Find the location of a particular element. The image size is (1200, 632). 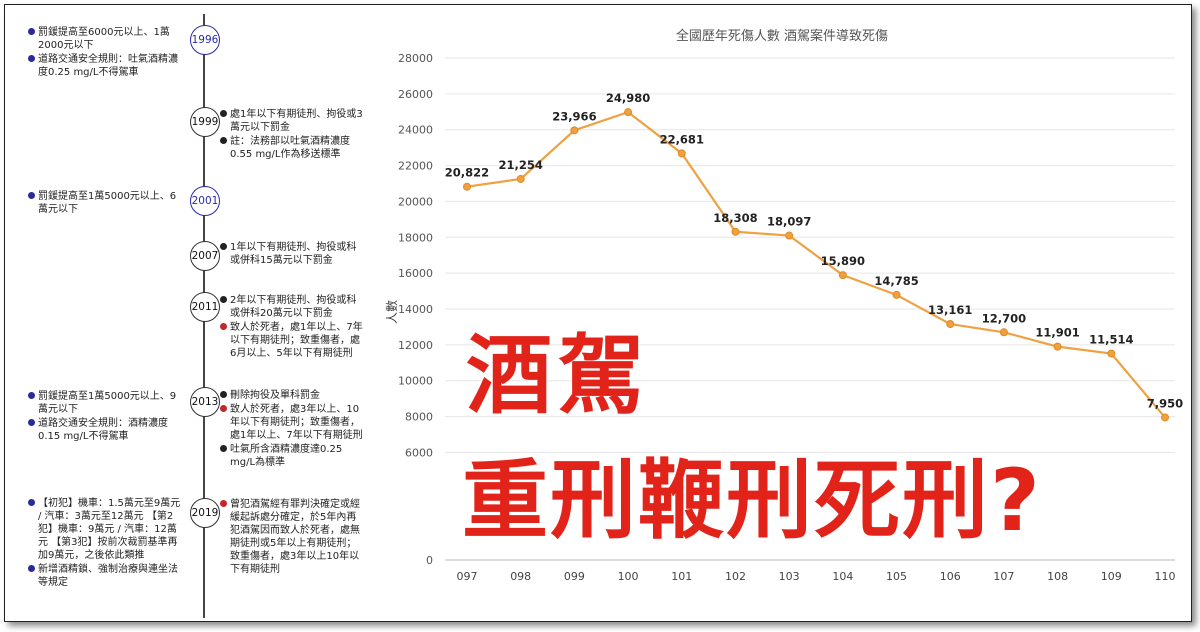

note-text: 罰鍰提高至6000元以上、1萬2000元以下 is located at coordinates (107, 39).